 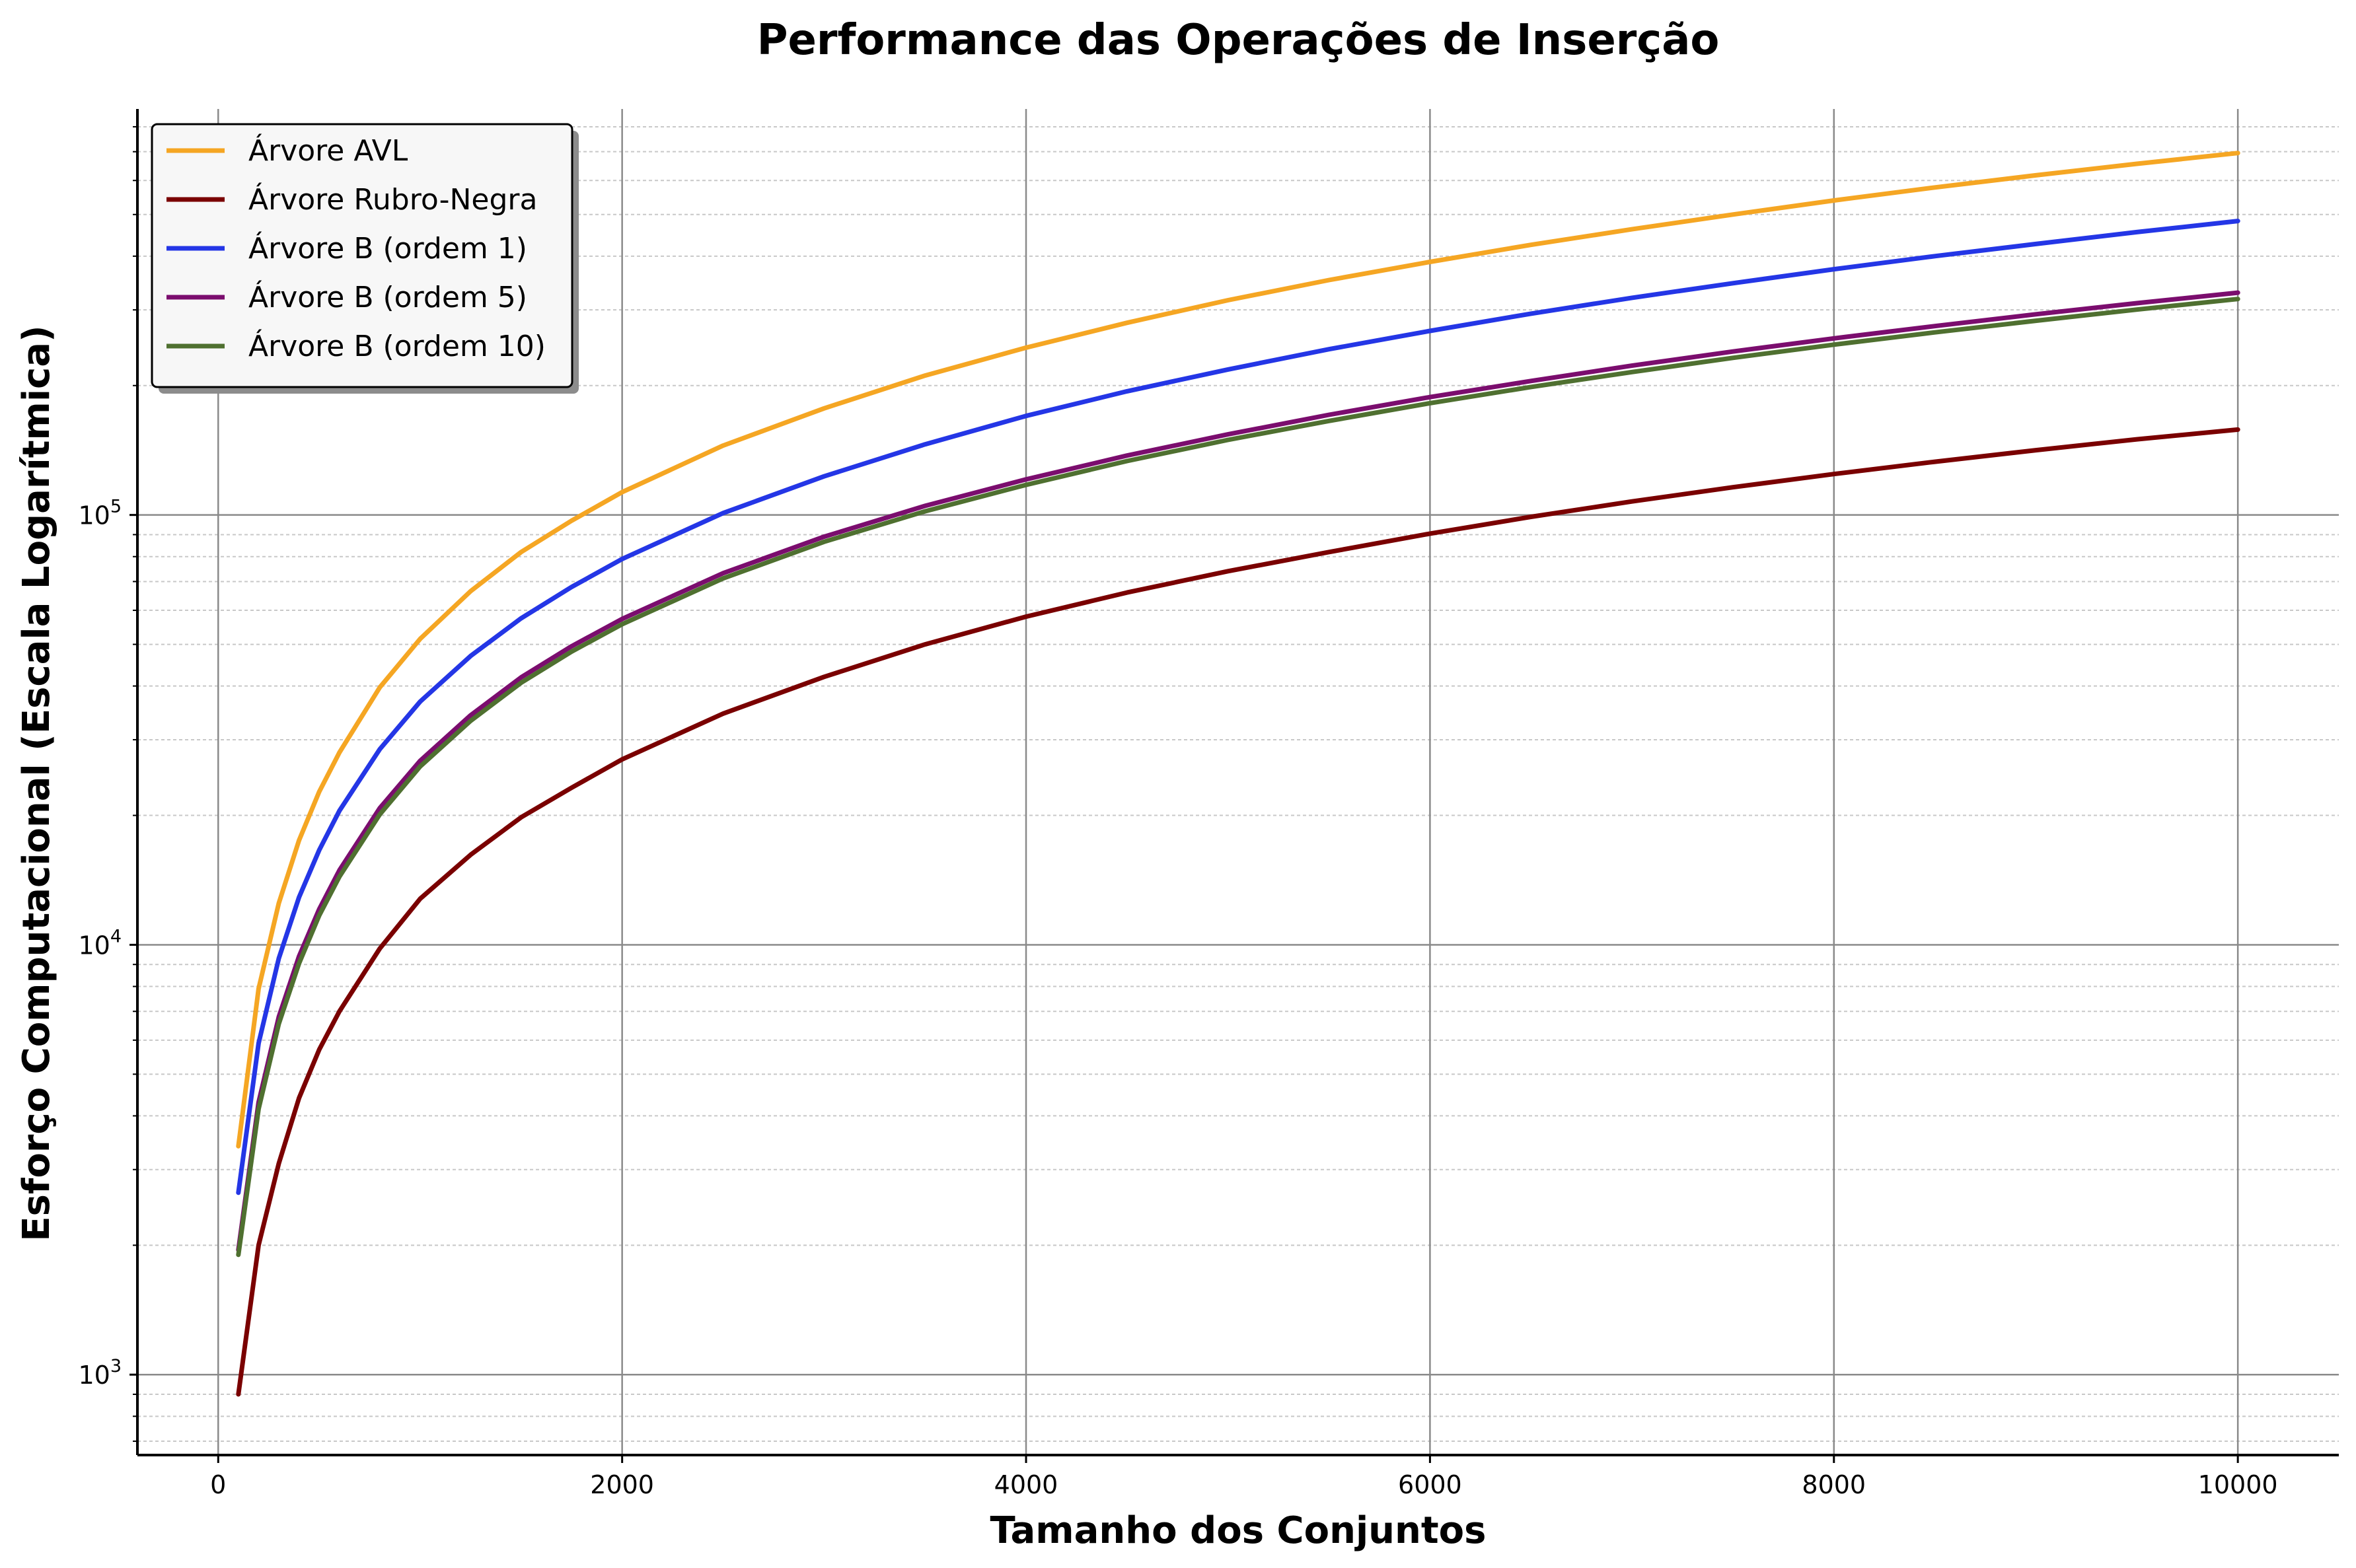 What do you see at coordinates (387, 296) in the screenshot?
I see `legend-label: Árvore B (ordem 5)` at bounding box center [387, 296].